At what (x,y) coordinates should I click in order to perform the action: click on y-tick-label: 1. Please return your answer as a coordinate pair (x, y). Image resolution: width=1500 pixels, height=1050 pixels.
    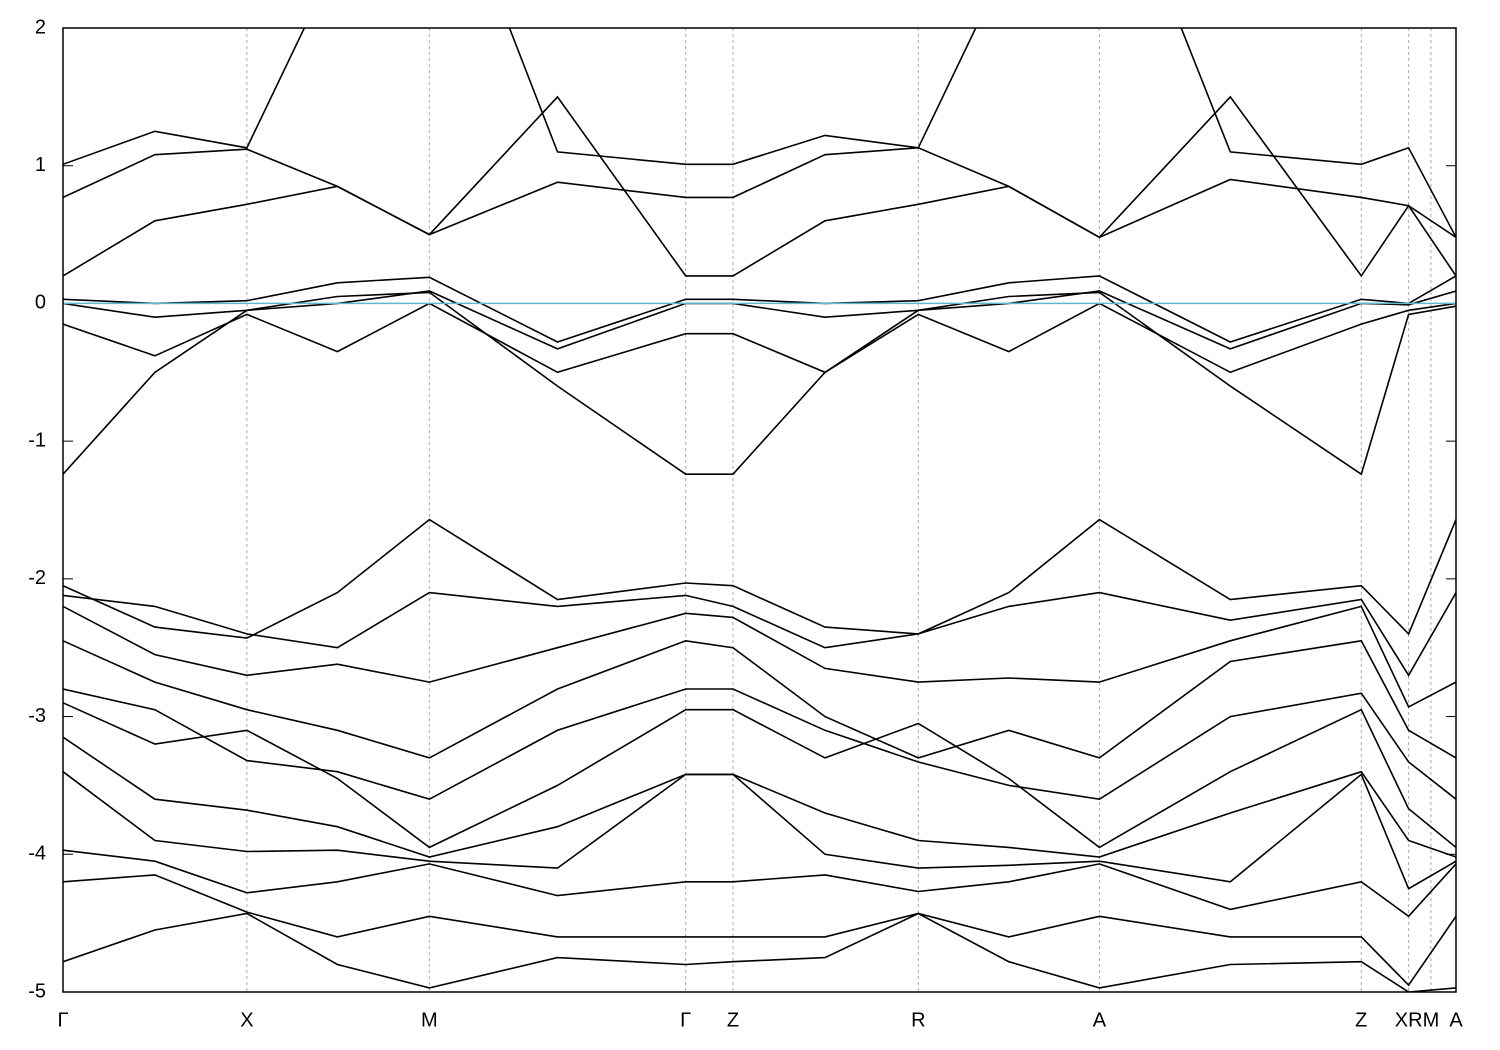
    Looking at the image, I should click on (40, 165).